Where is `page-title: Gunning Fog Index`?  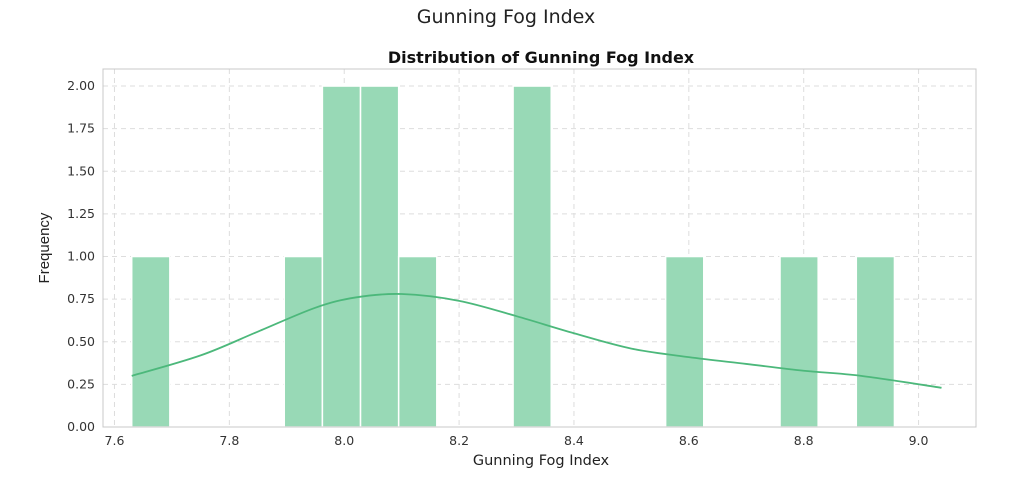
page-title: Gunning Fog Index is located at coordinates (506, 17).